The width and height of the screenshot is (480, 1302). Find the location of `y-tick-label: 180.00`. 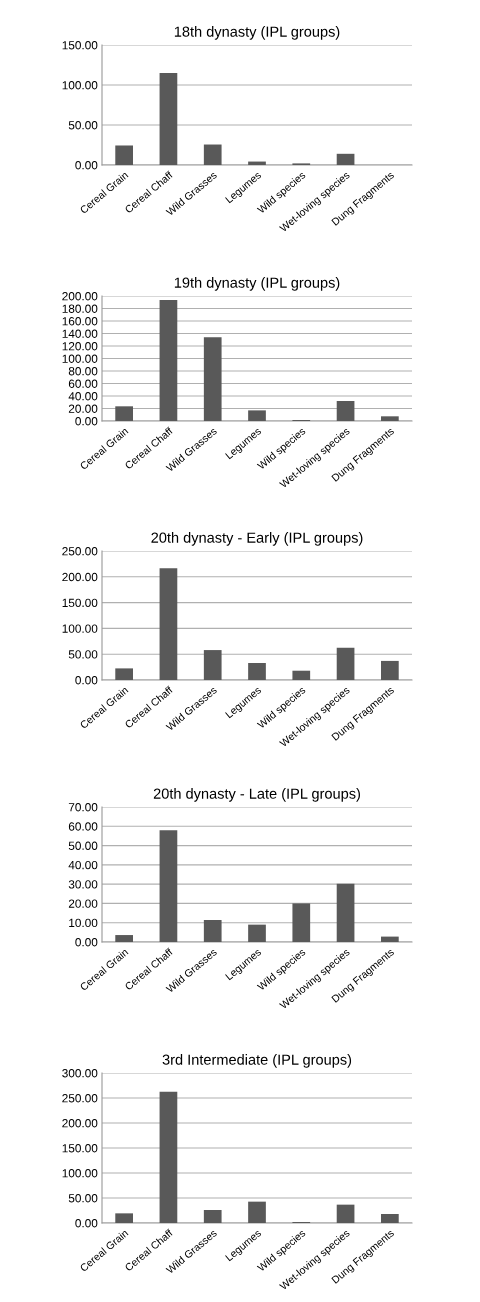

y-tick-label: 180.00 is located at coordinates (80, 308).